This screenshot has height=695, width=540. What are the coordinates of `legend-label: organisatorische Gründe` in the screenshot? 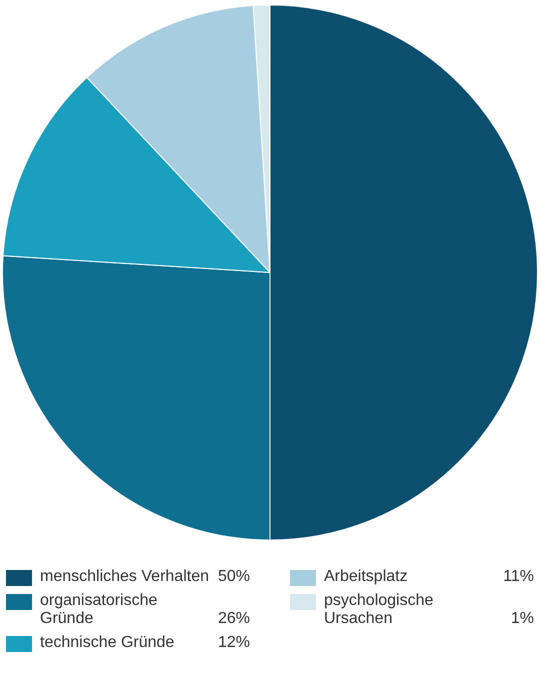 It's located at (99, 610).